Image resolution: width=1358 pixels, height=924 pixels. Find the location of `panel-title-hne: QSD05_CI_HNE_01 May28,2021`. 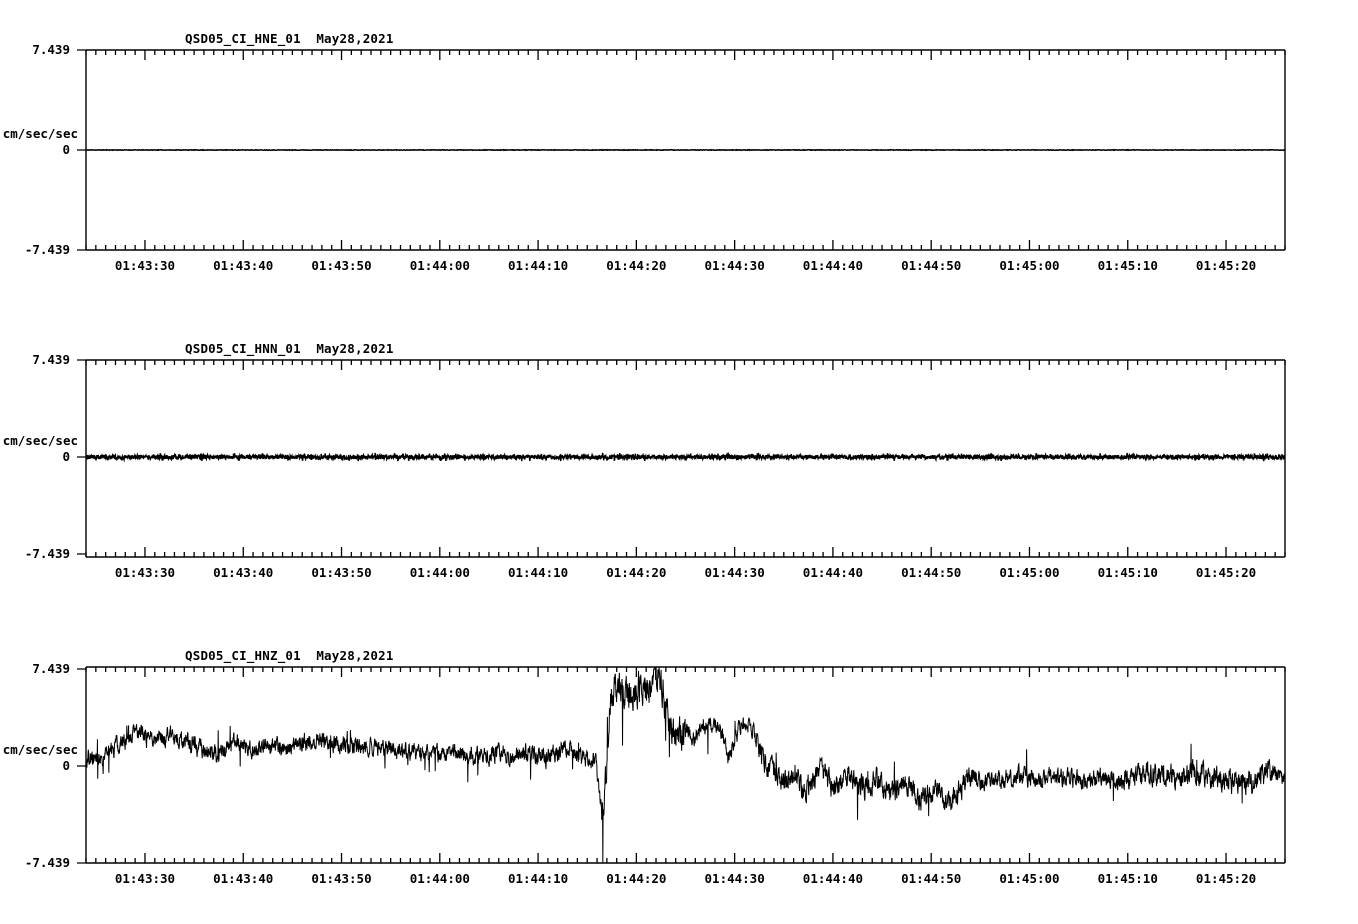

panel-title-hne: QSD05_CI_HNE_01 May28,2021 is located at coordinates (289, 38).